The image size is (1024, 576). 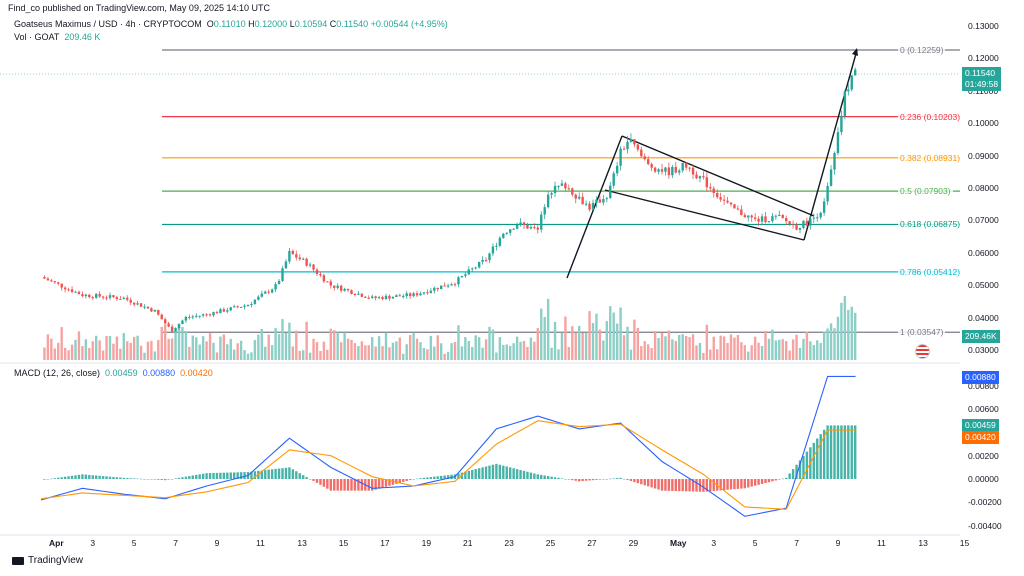 I want to click on volume-value: 209.46 K, so click(x=82, y=37).